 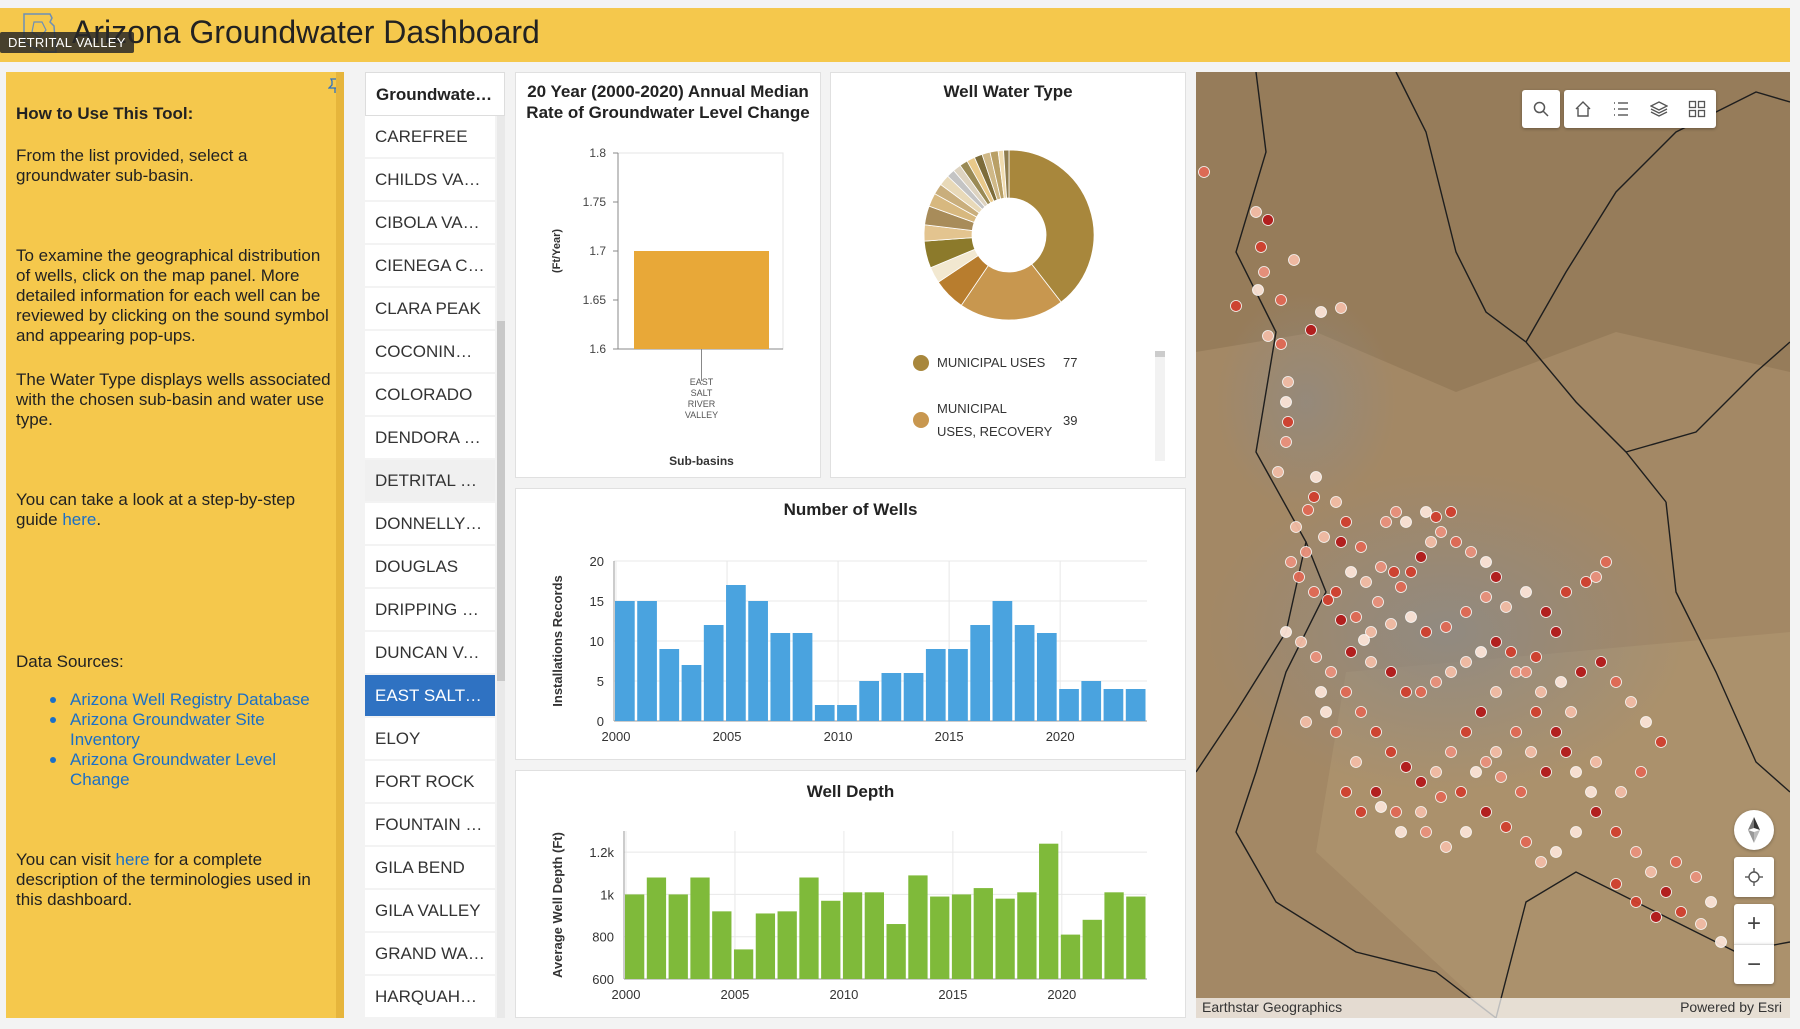 What do you see at coordinates (430, 308) in the screenshot?
I see `basin-list-item: CLARA PEAK` at bounding box center [430, 308].